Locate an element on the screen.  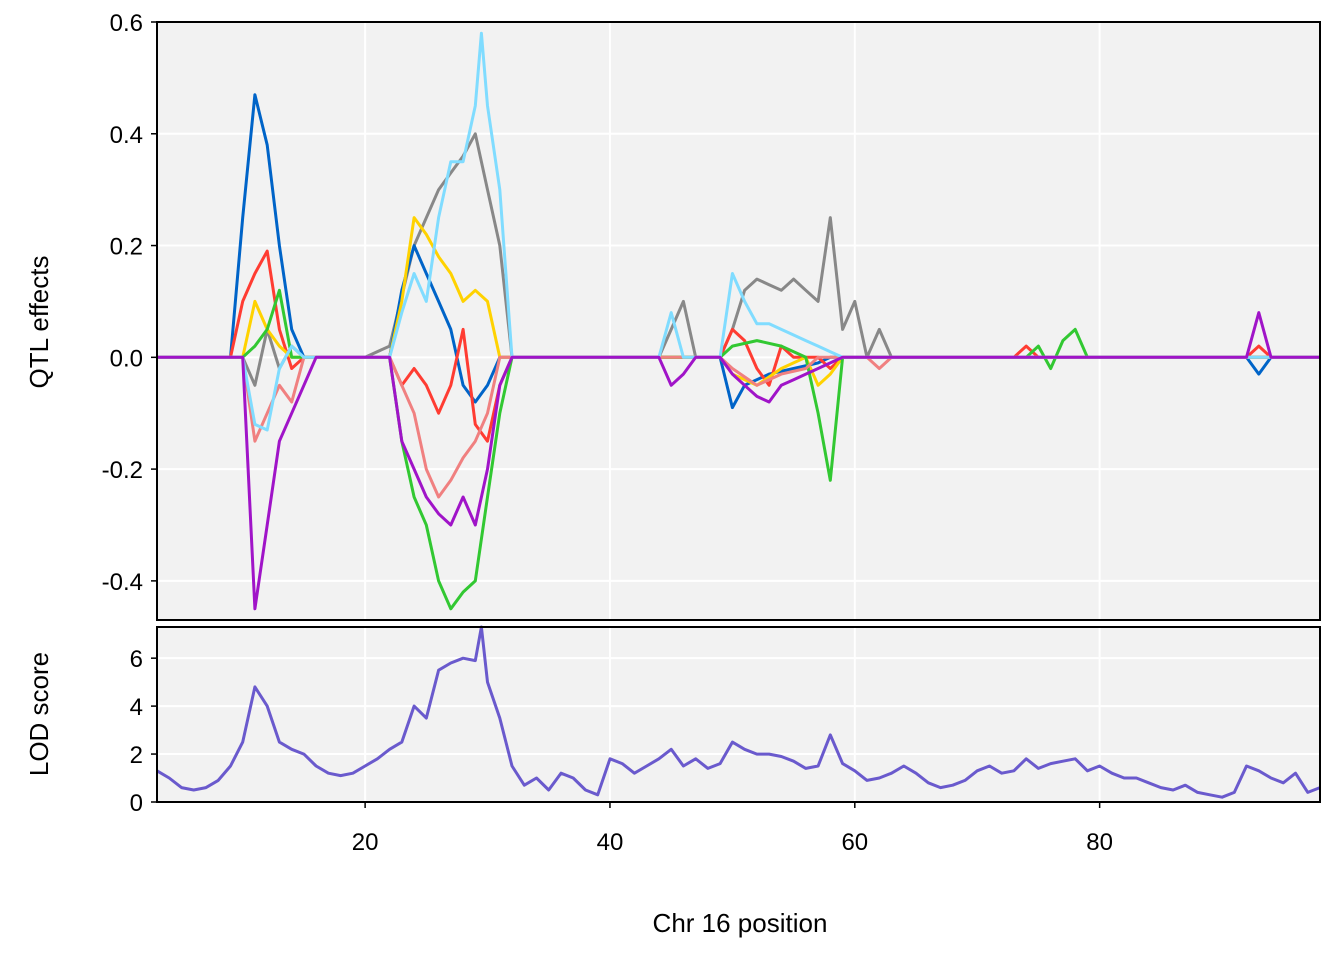
effects-y-axis-title: QTL effects is located at coordinates (39, 322).